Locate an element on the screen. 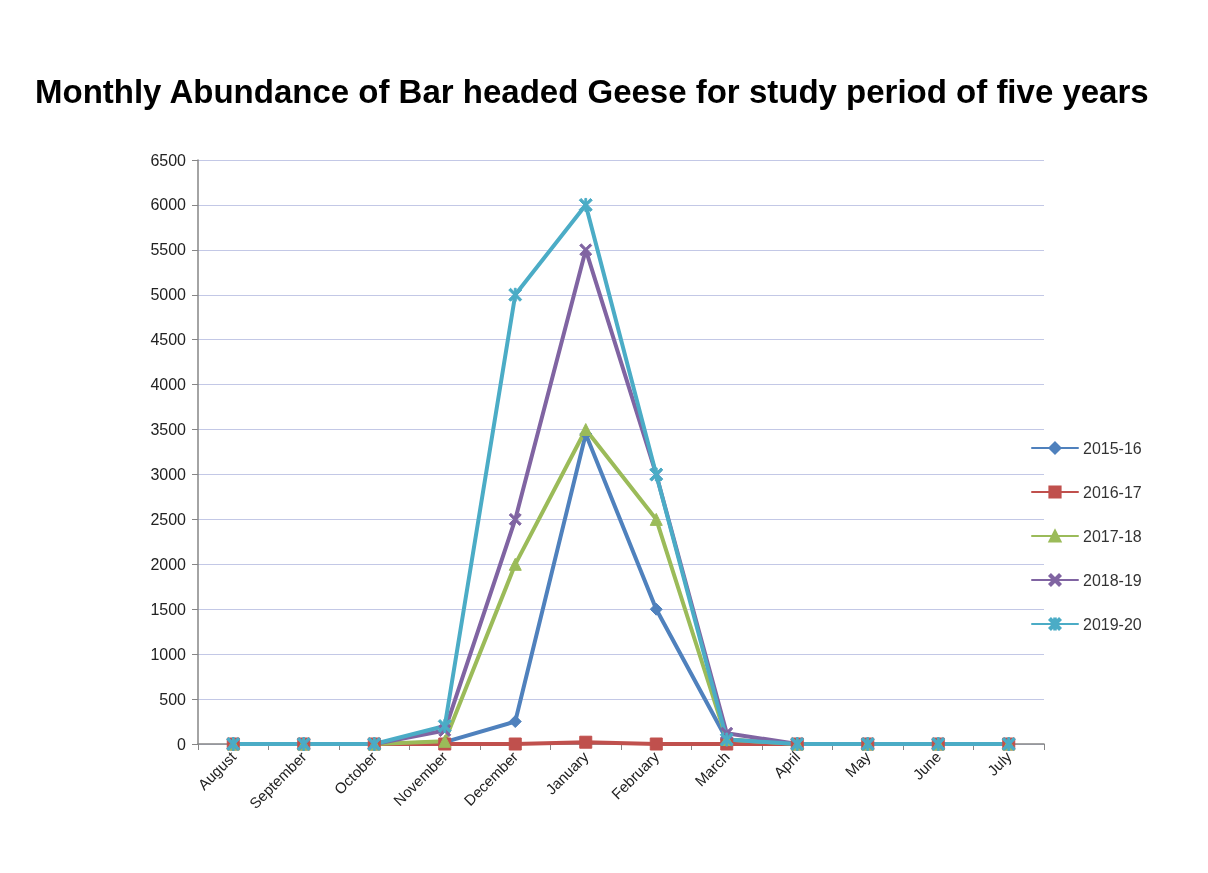 This screenshot has height=873, width=1208. legend-label: 2016-17 is located at coordinates (1112, 492).